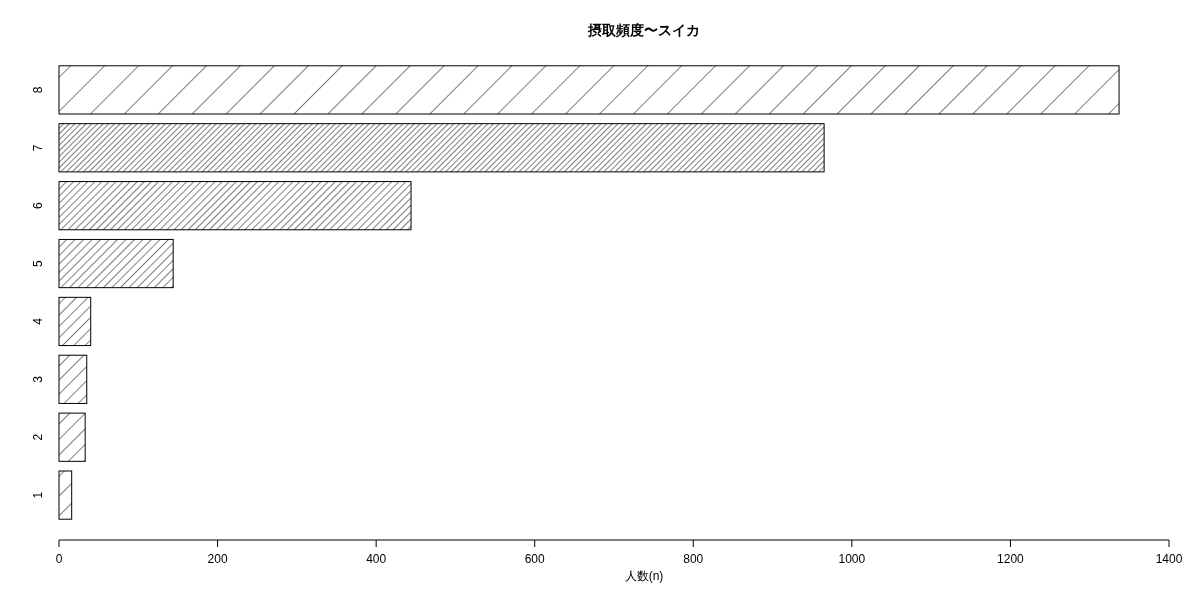  Describe the element at coordinates (59, 559) in the screenshot. I see `x-tick-label: 0` at that location.